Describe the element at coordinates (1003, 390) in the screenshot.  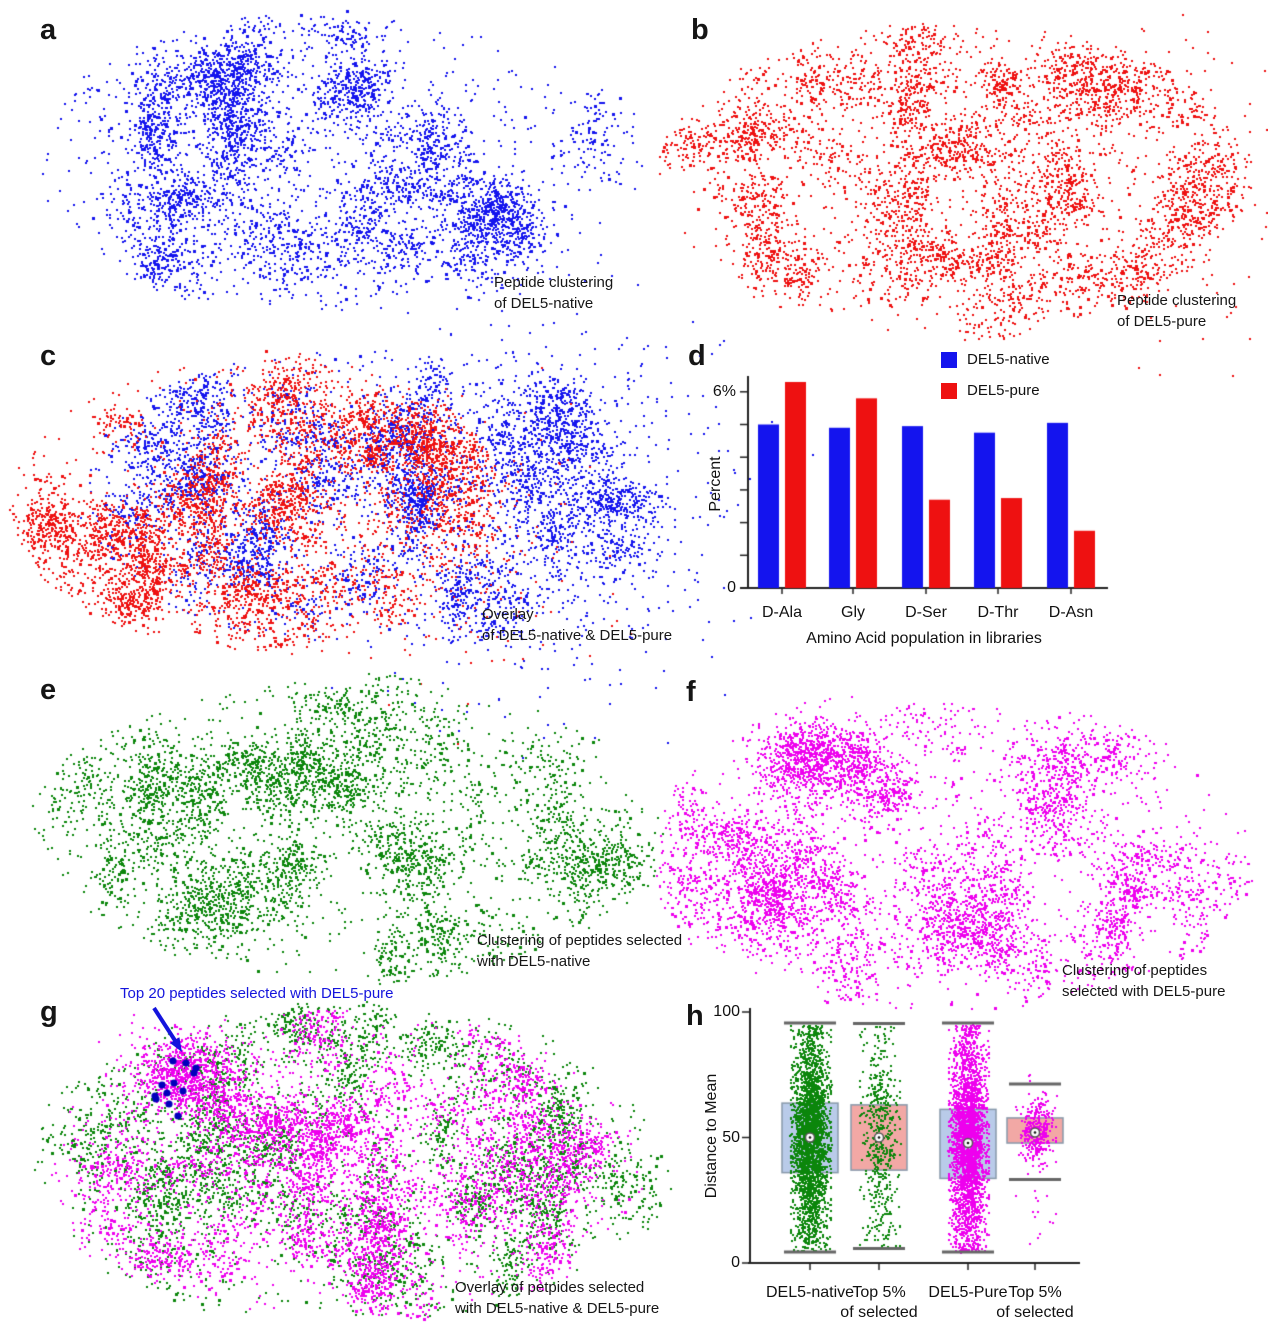
I see `legend-label-DEL5-pure: DEL5-pure` at that location.